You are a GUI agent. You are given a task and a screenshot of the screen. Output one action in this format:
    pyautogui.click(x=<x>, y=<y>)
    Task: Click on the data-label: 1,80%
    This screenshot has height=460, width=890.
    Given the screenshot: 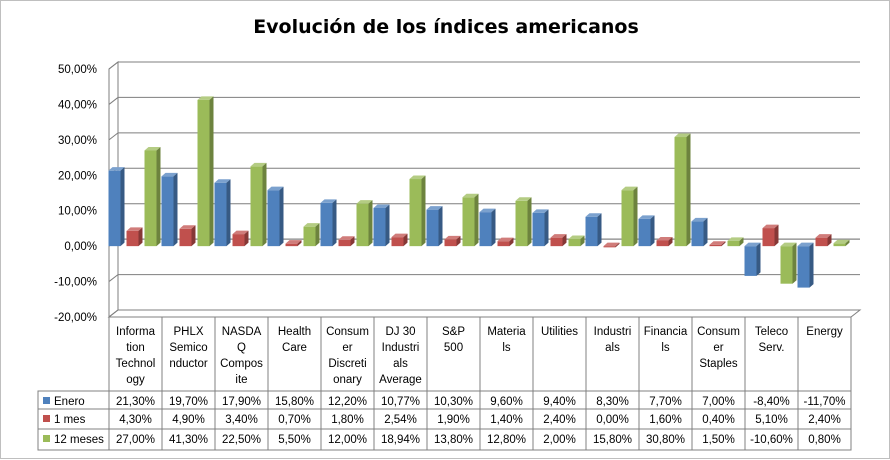 What is the action you would take?
    pyautogui.click(x=347, y=420)
    